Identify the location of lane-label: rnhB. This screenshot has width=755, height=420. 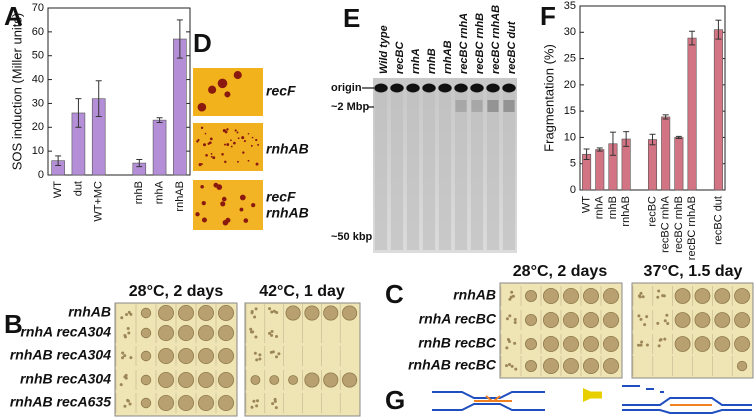
(432, 61).